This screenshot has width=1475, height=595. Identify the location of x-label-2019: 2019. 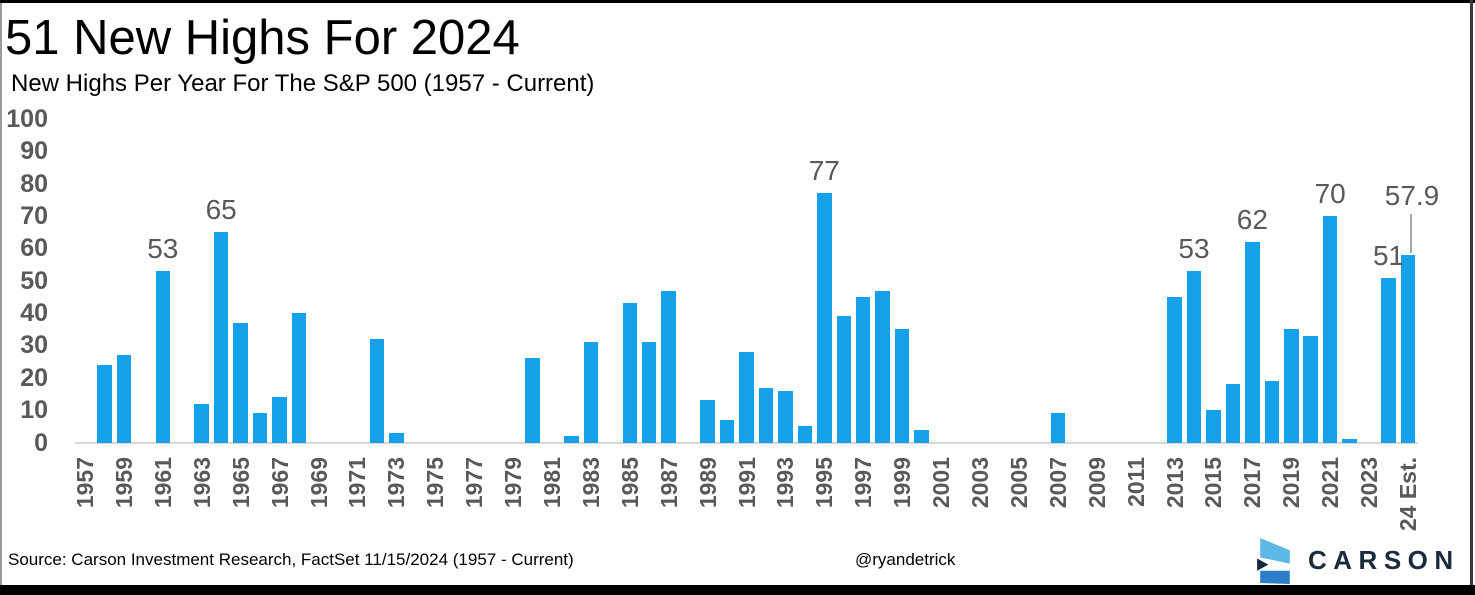
(1291, 483).